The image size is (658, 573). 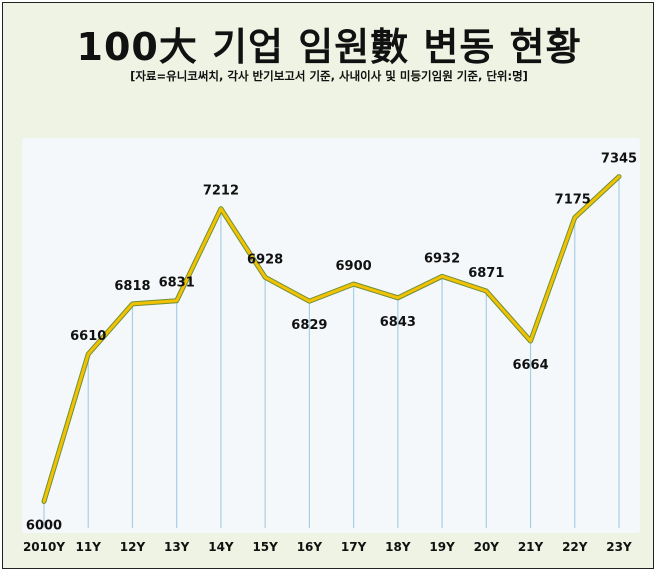 What do you see at coordinates (442, 547) in the screenshot?
I see `x-tick-label: 19Y` at bounding box center [442, 547].